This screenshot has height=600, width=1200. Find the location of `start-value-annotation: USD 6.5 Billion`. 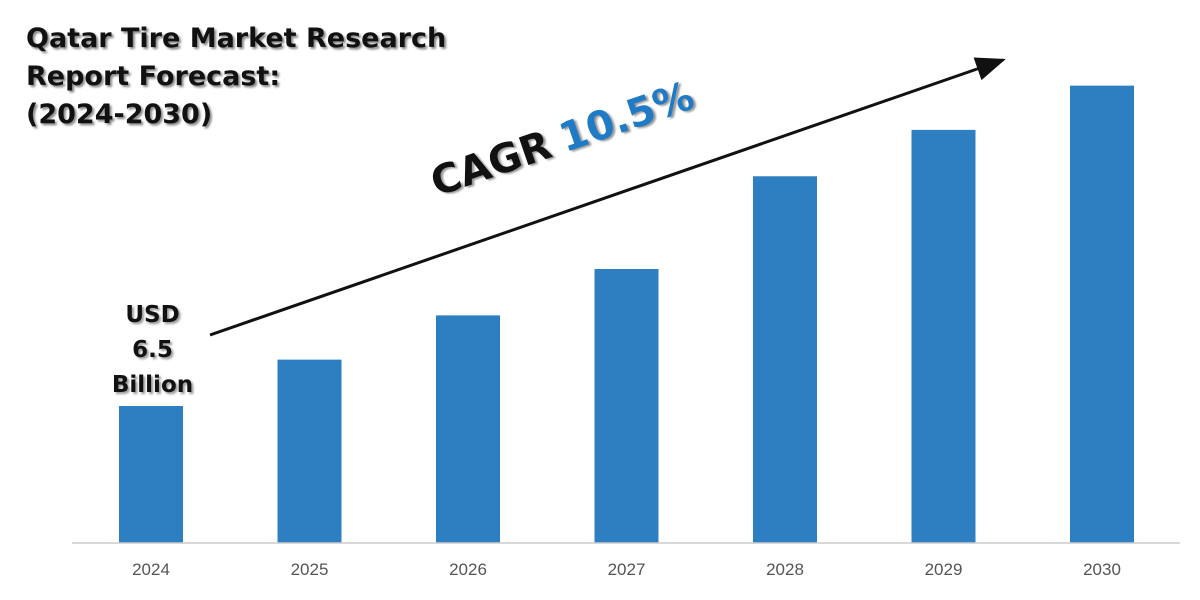

start-value-annotation: USD 6.5 Billion is located at coordinates (152, 350).